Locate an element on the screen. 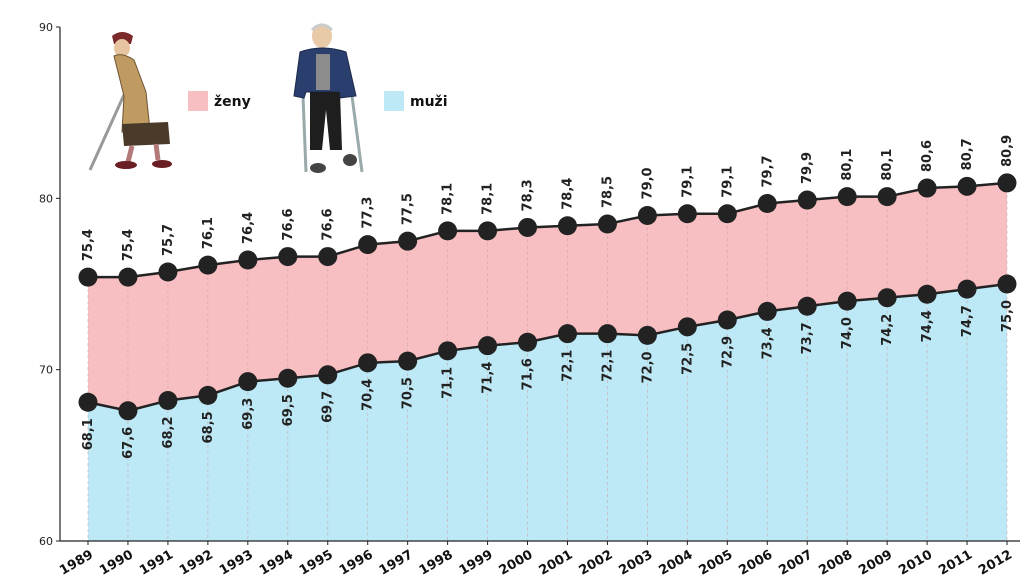  data-label-zeny: 77,3 is located at coordinates (368, 213).